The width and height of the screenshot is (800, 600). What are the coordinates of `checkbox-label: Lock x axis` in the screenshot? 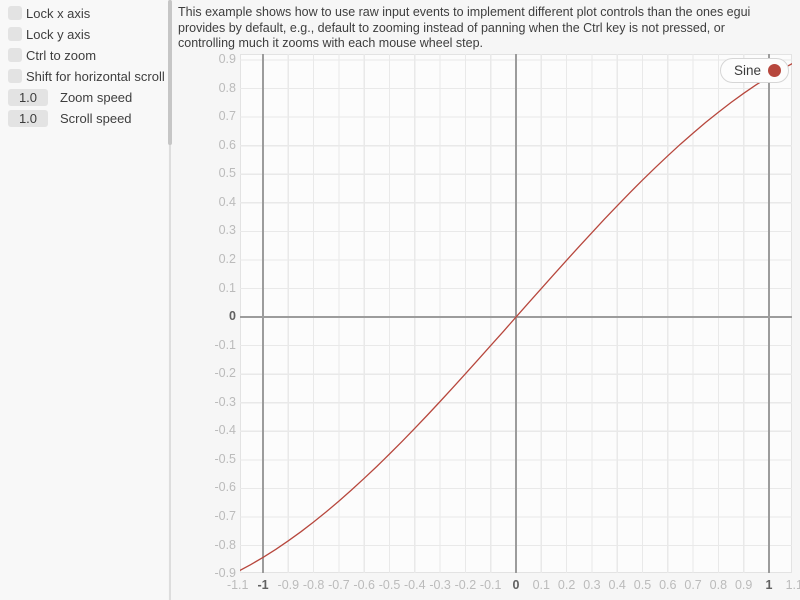 It's located at (58, 13).